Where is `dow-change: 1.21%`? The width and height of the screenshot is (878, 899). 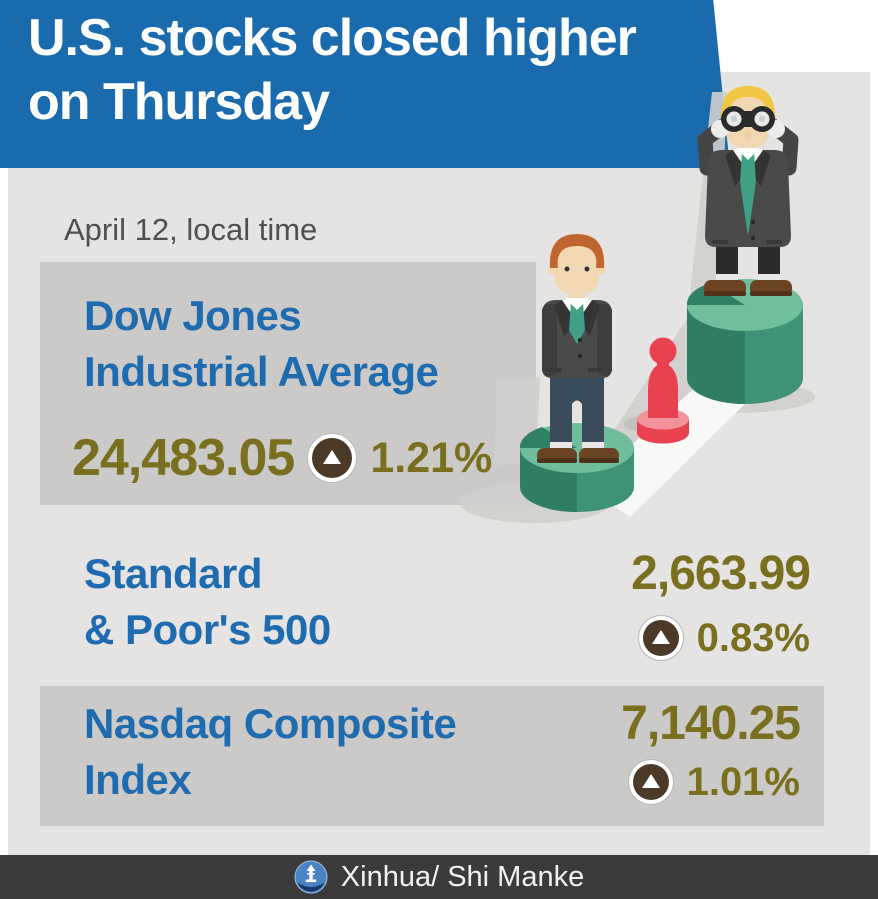
dow-change: 1.21% is located at coordinates (431, 457).